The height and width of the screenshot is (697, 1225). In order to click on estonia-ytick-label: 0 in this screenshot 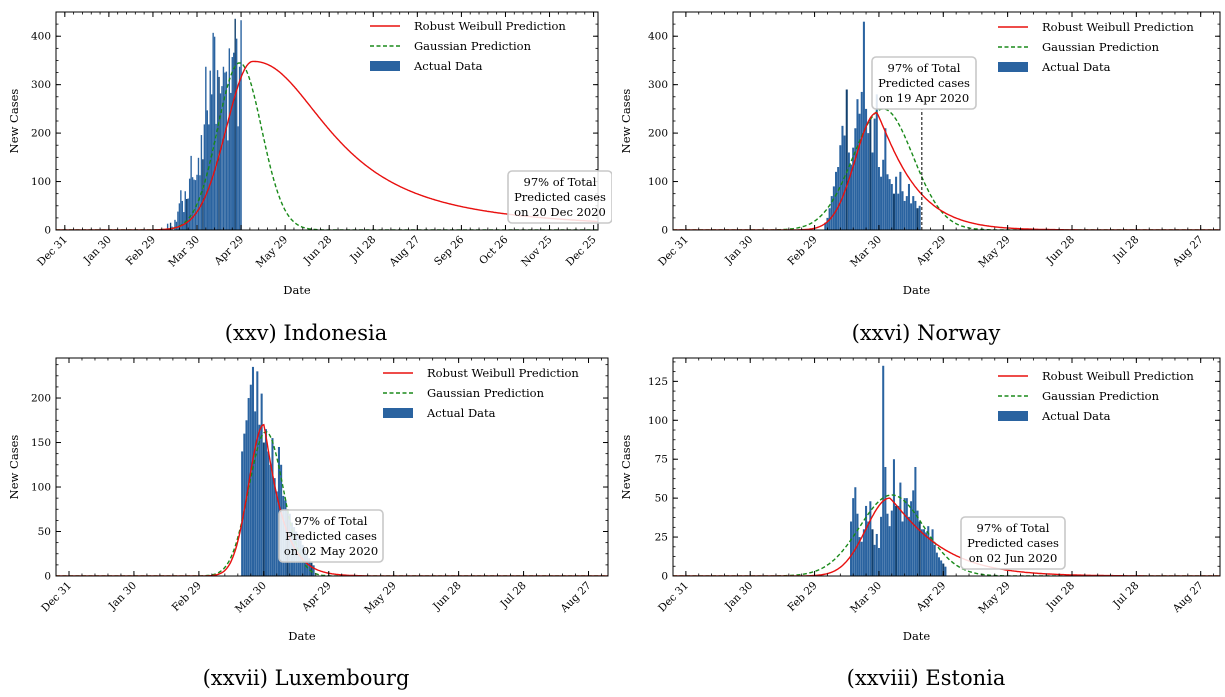, I will do `click(664, 577)`.